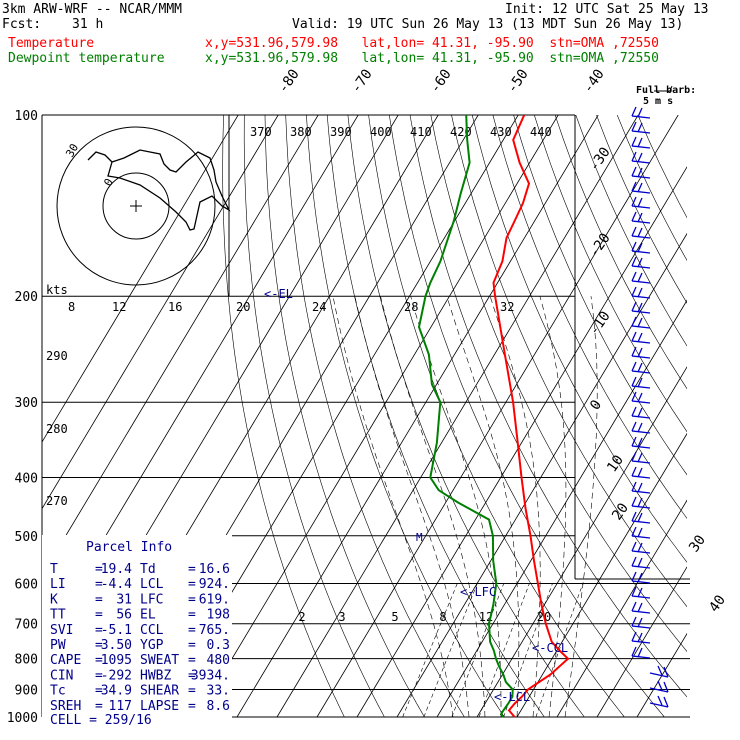 Image resolution: width=740 pixels, height=740 pixels. What do you see at coordinates (214, 599) in the screenshot?
I see `parcel-value: 619.` at bounding box center [214, 599].